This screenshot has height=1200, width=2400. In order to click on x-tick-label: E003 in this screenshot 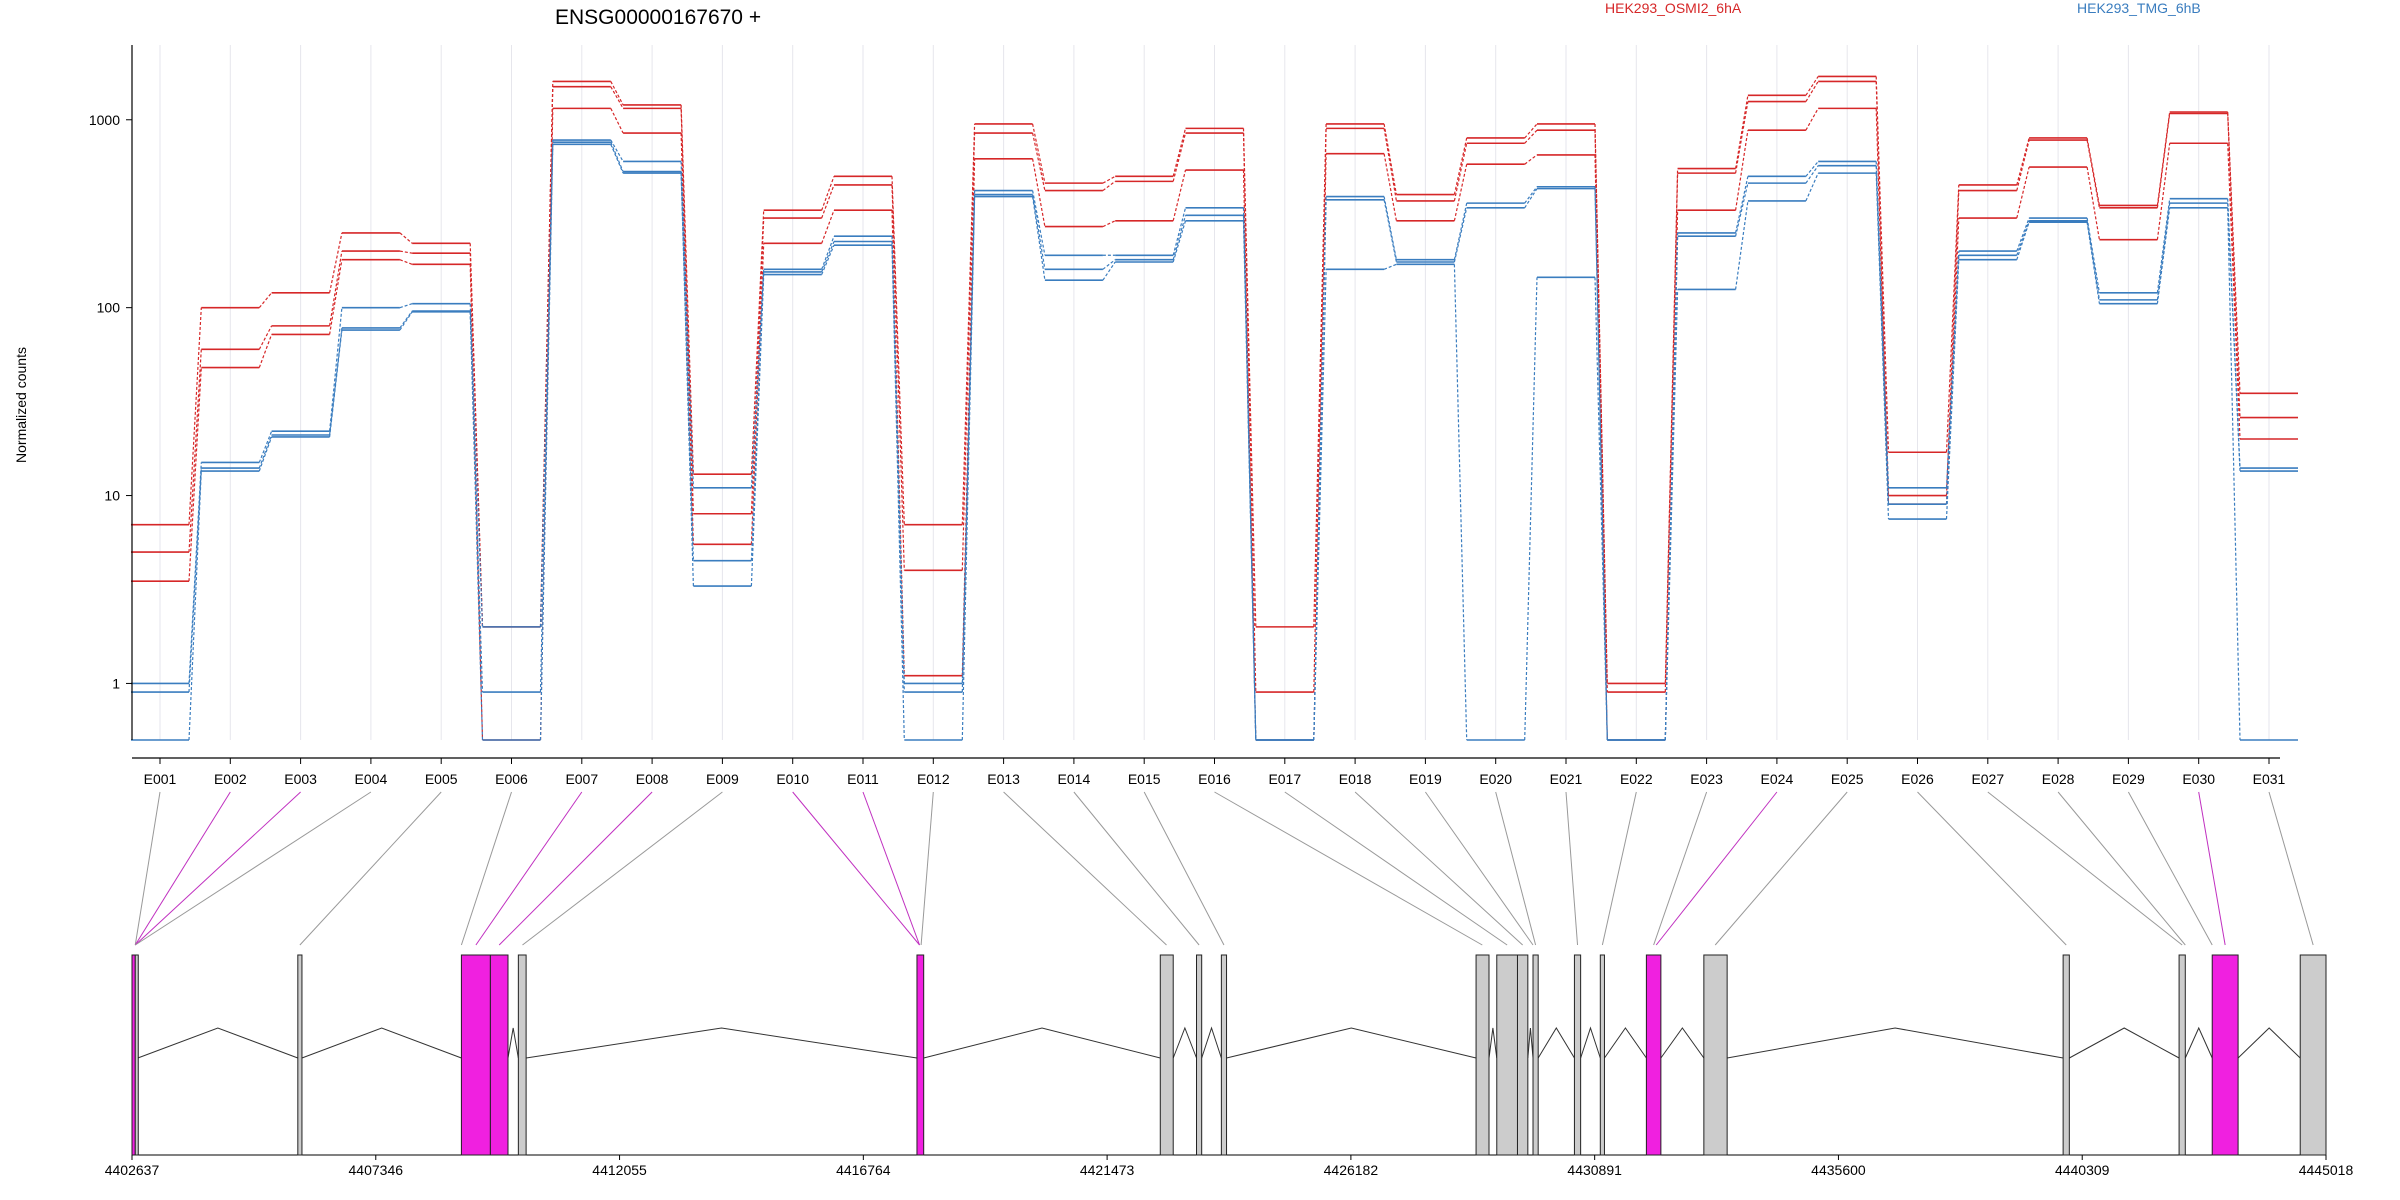, I will do `click(300, 779)`.